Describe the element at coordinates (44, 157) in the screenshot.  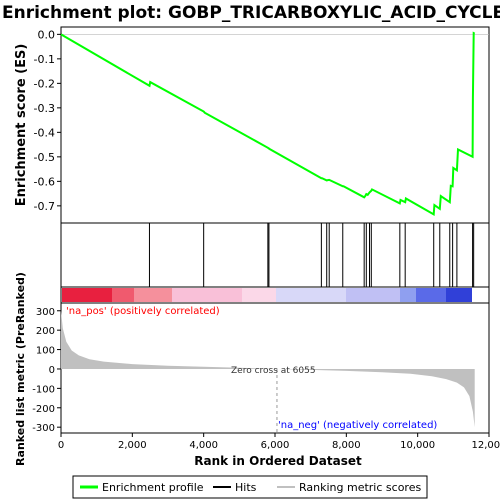
I see `es-tick-label: -0.5` at that location.